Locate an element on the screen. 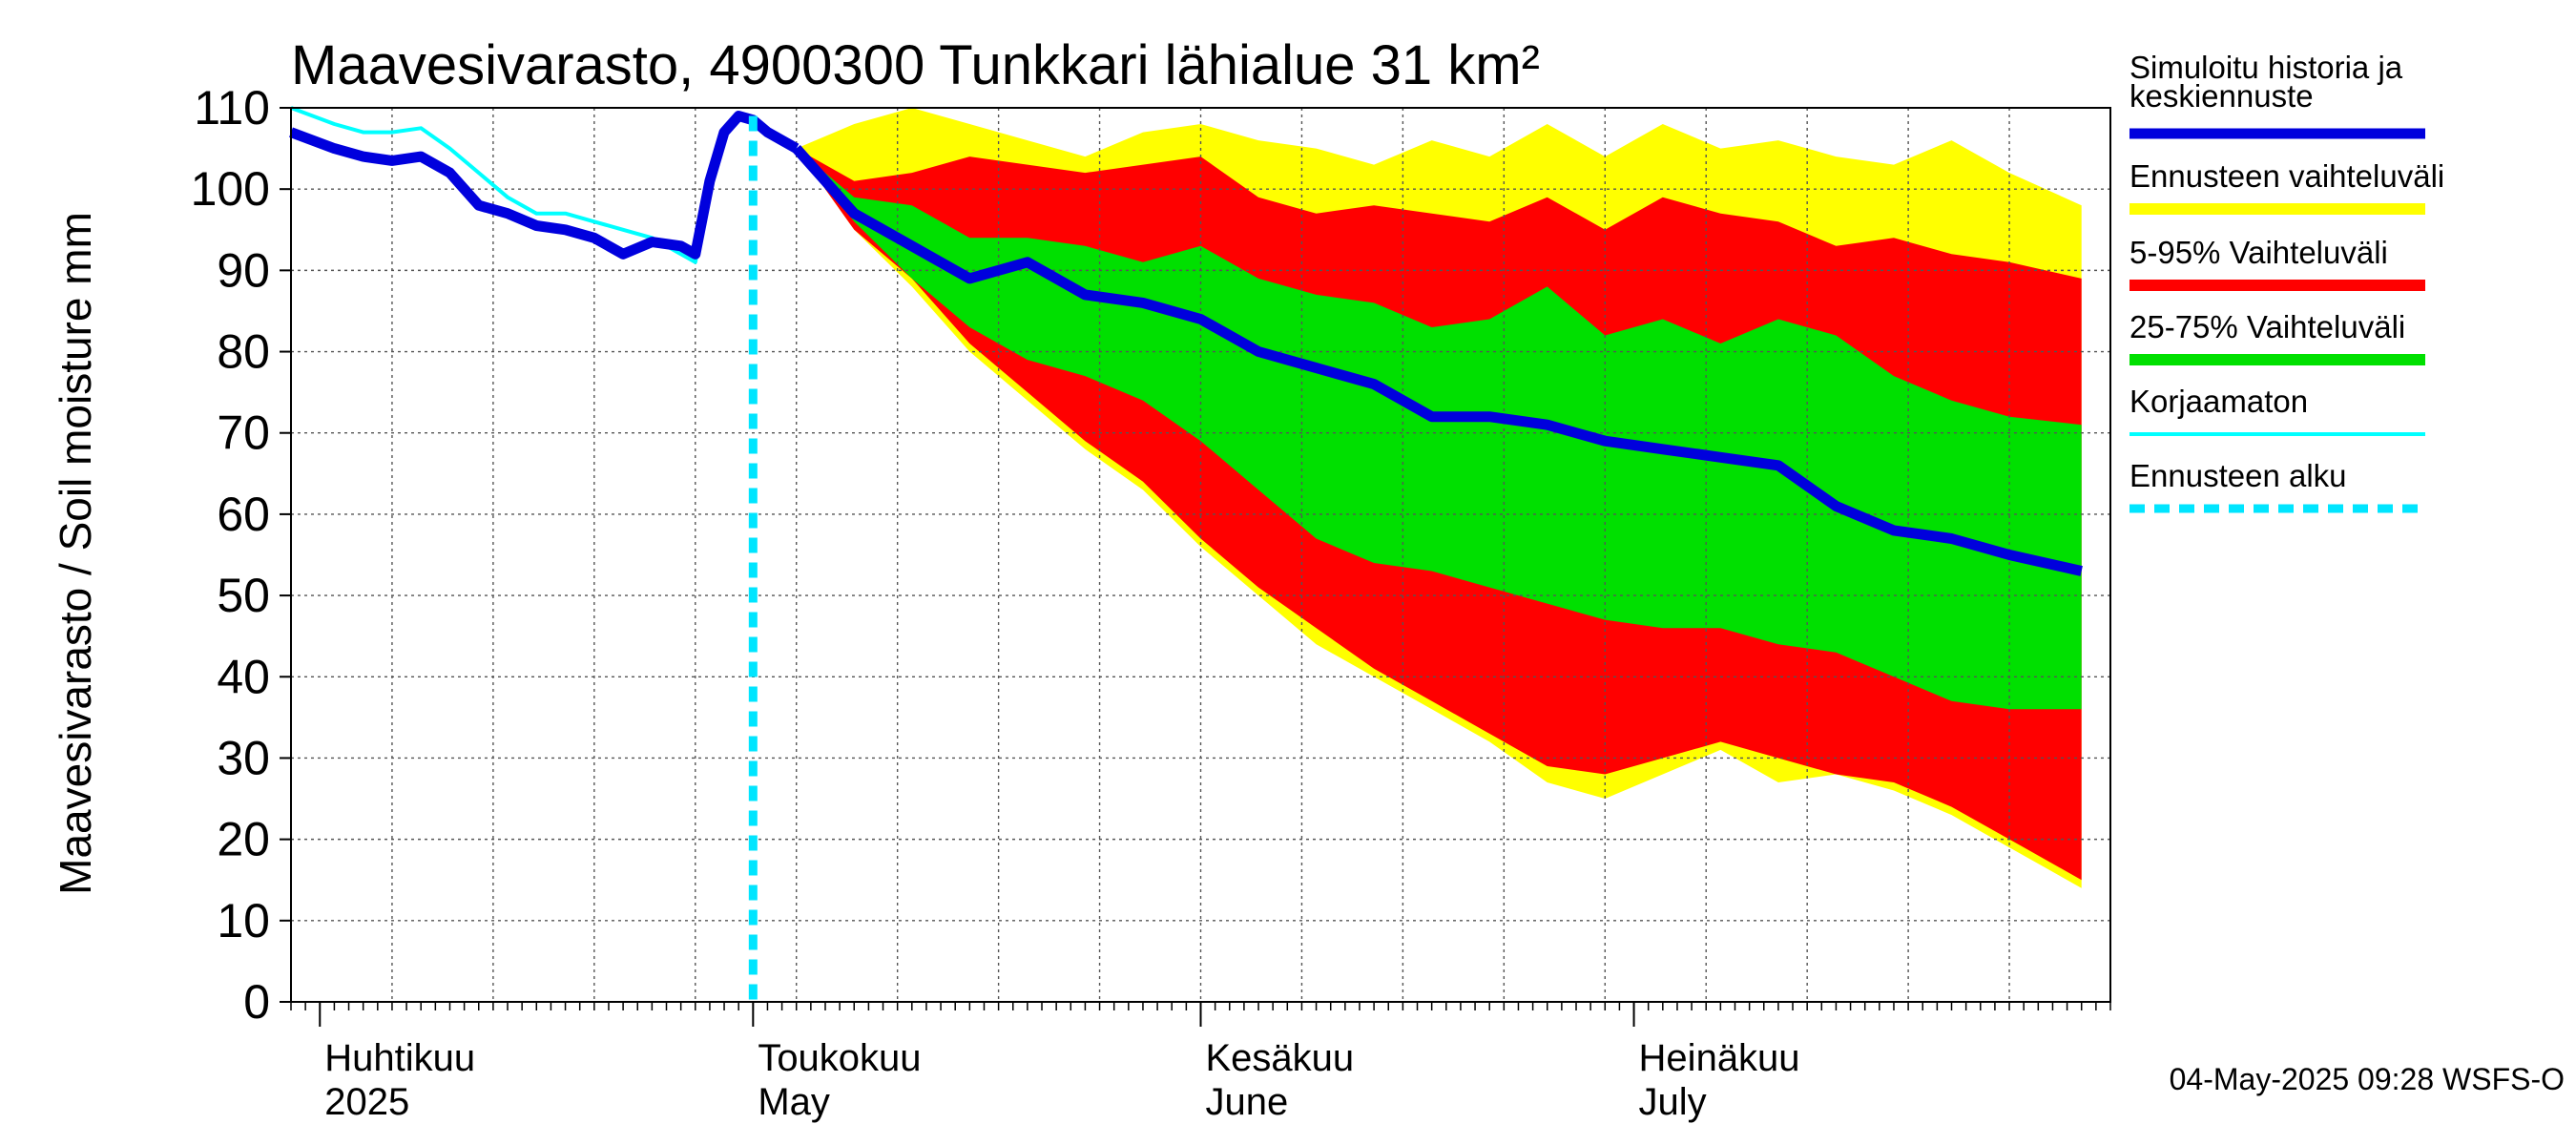 The width and height of the screenshot is (2576, 1145). legend-label: keskiennuste is located at coordinates (2221, 96).